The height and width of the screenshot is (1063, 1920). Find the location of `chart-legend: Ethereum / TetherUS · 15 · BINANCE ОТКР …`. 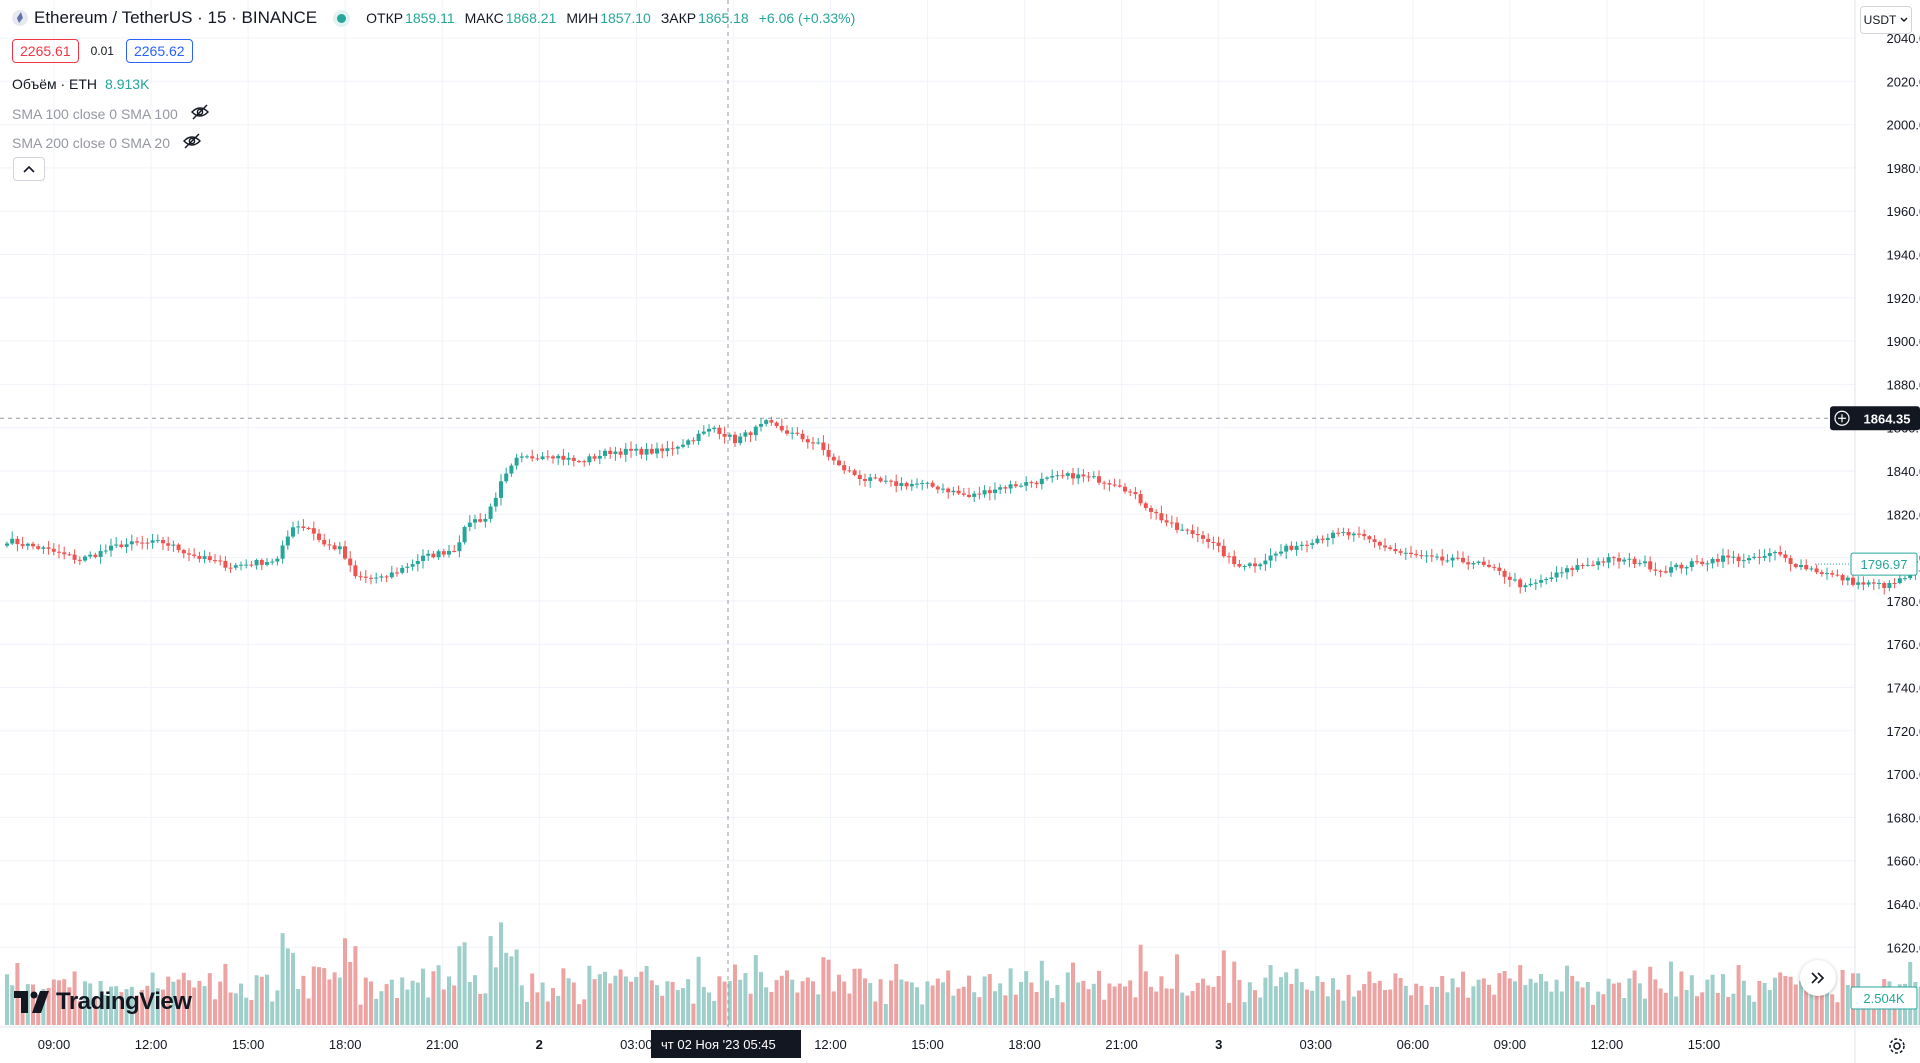

chart-legend: Ethereum / TetherUS · 15 · BINANCE ОТКР … is located at coordinates (433, 18).